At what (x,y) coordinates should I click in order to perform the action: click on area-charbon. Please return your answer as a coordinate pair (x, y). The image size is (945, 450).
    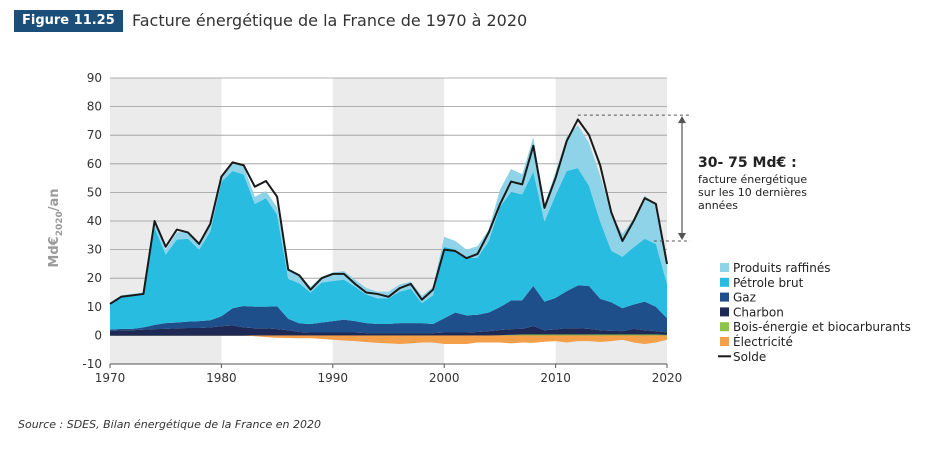
    Looking at the image, I should click on (388, 330).